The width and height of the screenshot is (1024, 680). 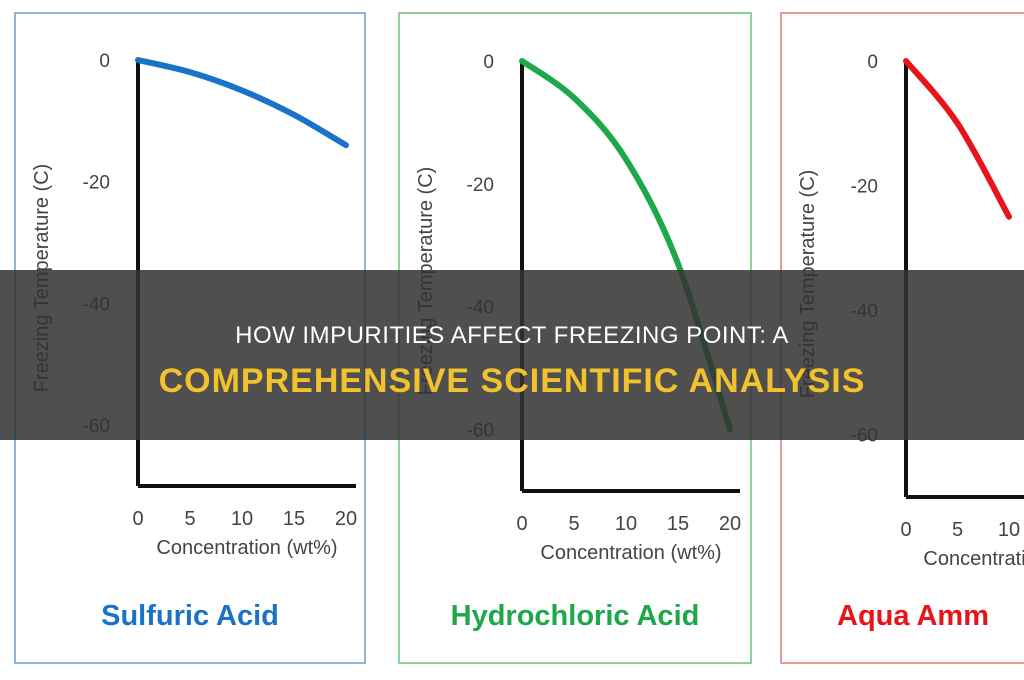 What do you see at coordinates (512, 335) in the screenshot?
I see `banner-title-line1: How Impurities Affect Freezing Point: A` at bounding box center [512, 335].